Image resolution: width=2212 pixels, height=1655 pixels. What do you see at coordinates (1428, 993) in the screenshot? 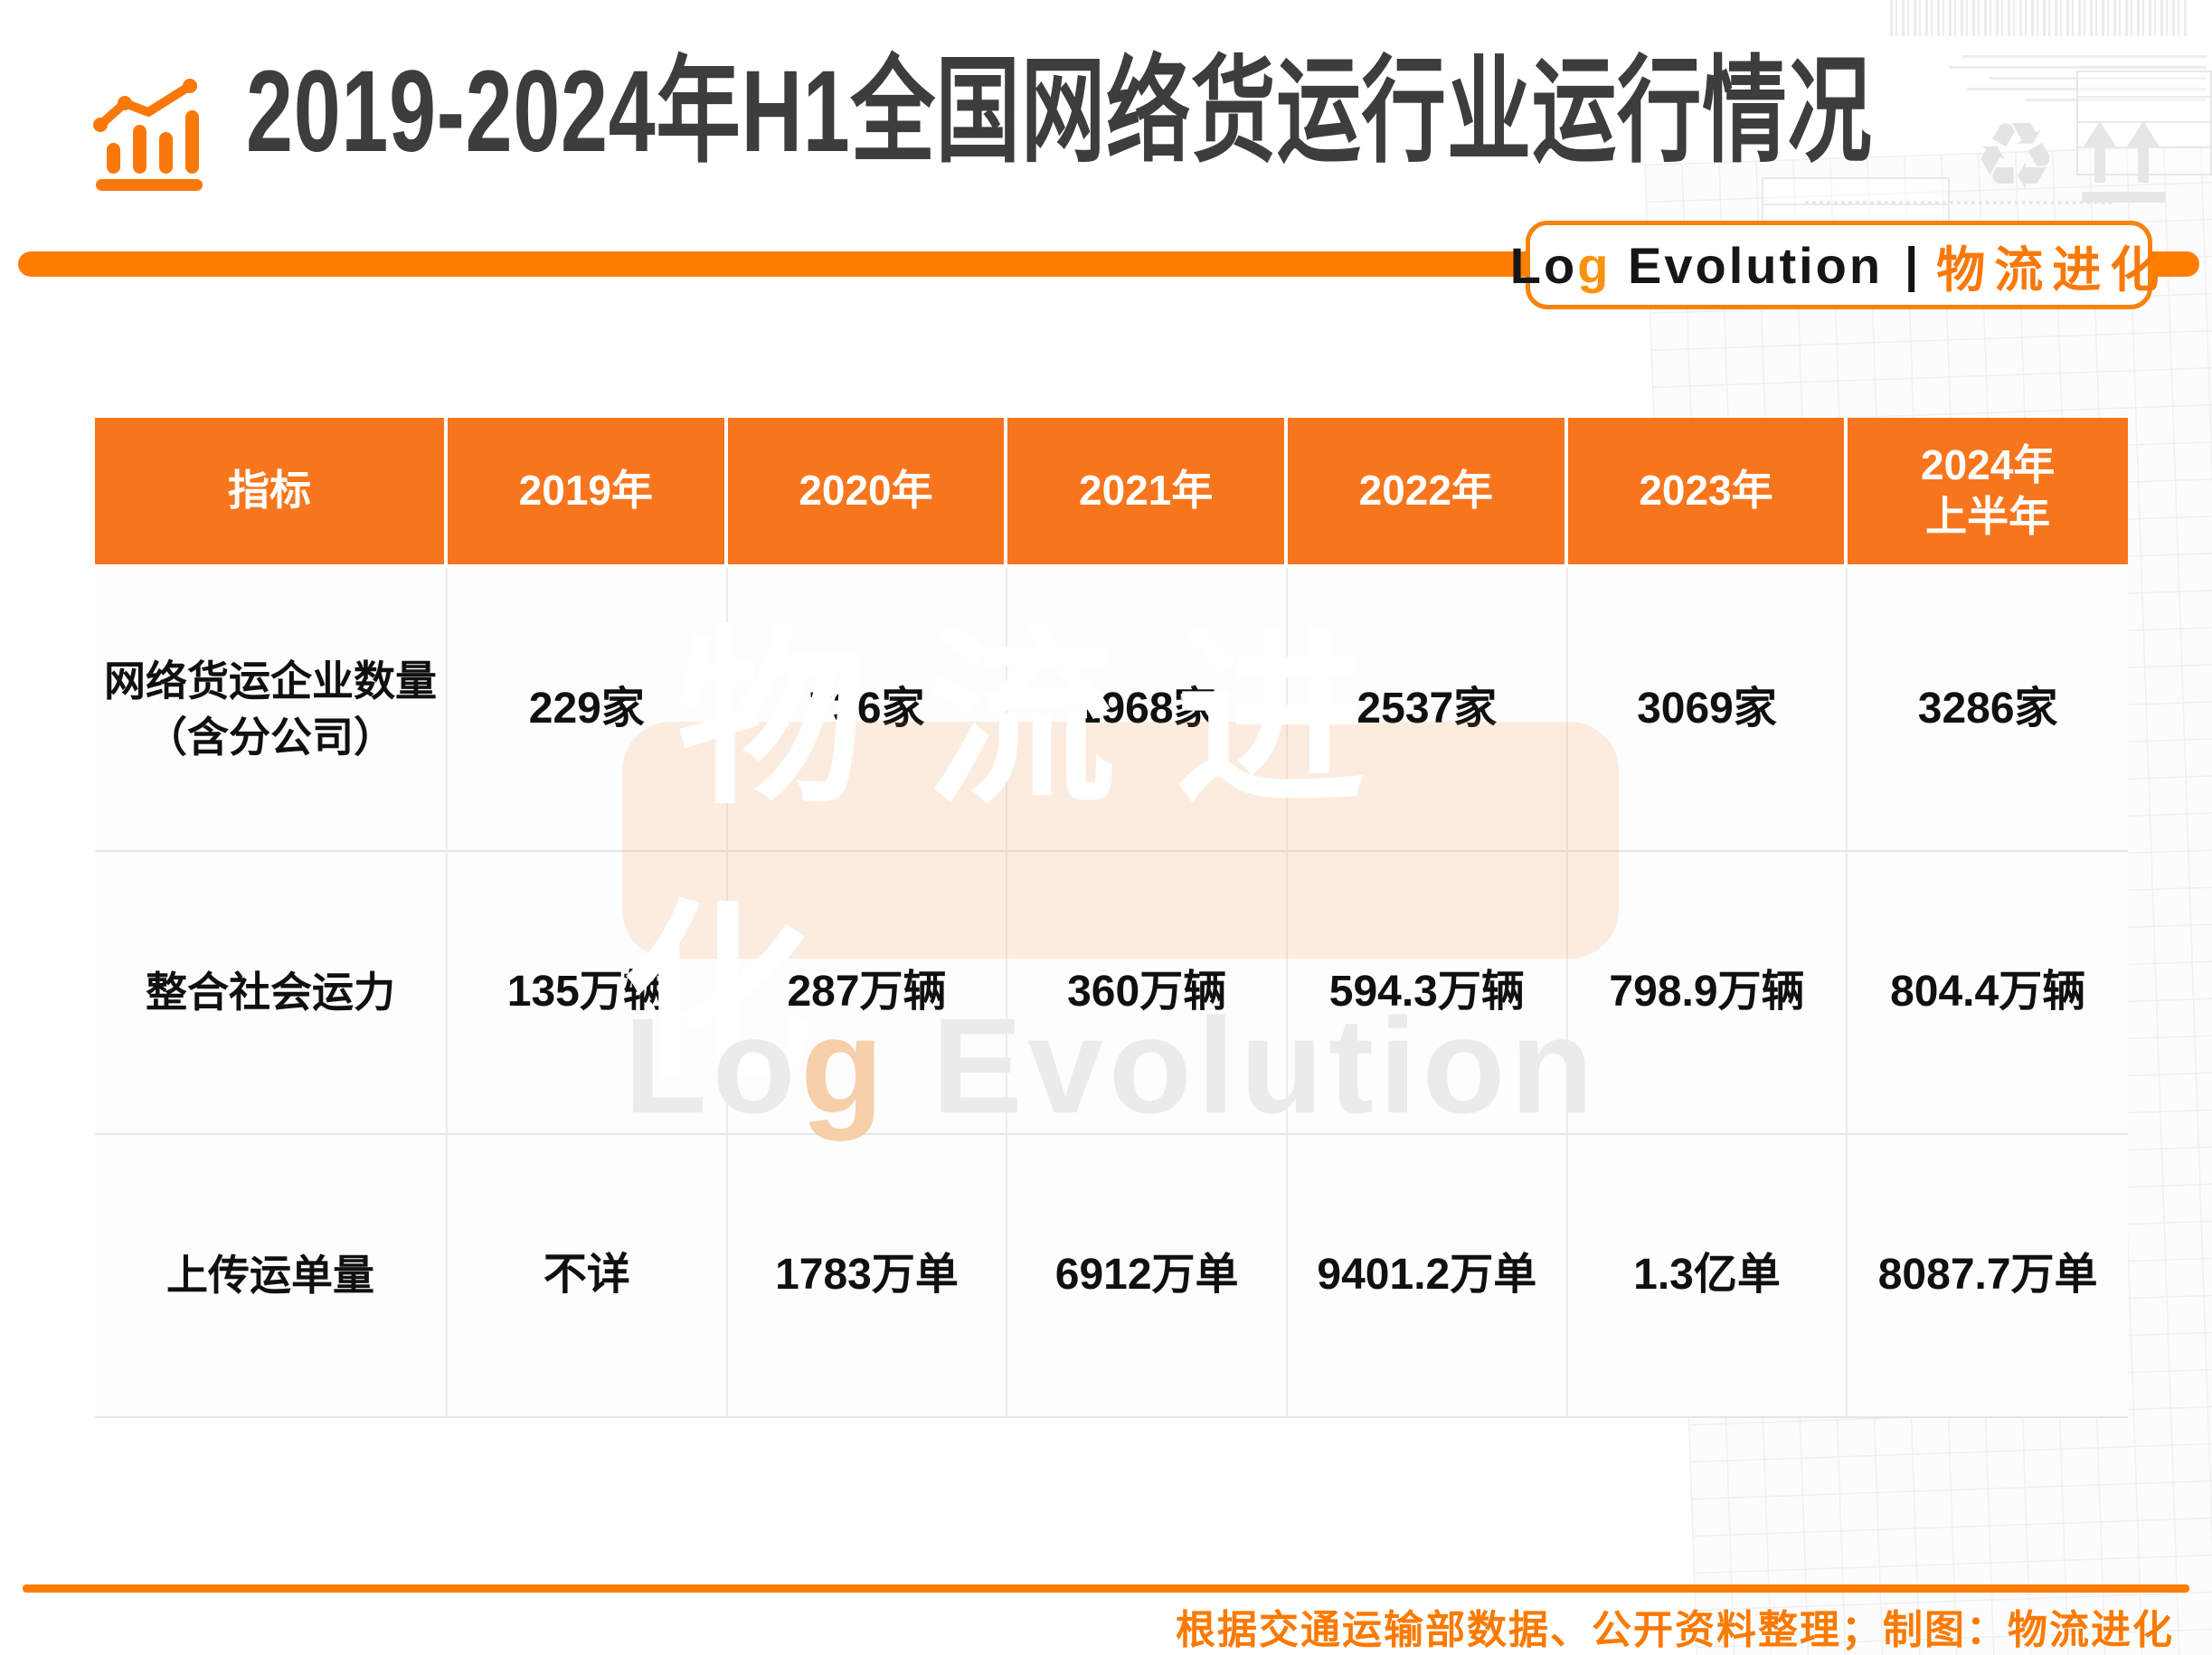
I see `table-cell: 594.3万辆` at bounding box center [1428, 993].